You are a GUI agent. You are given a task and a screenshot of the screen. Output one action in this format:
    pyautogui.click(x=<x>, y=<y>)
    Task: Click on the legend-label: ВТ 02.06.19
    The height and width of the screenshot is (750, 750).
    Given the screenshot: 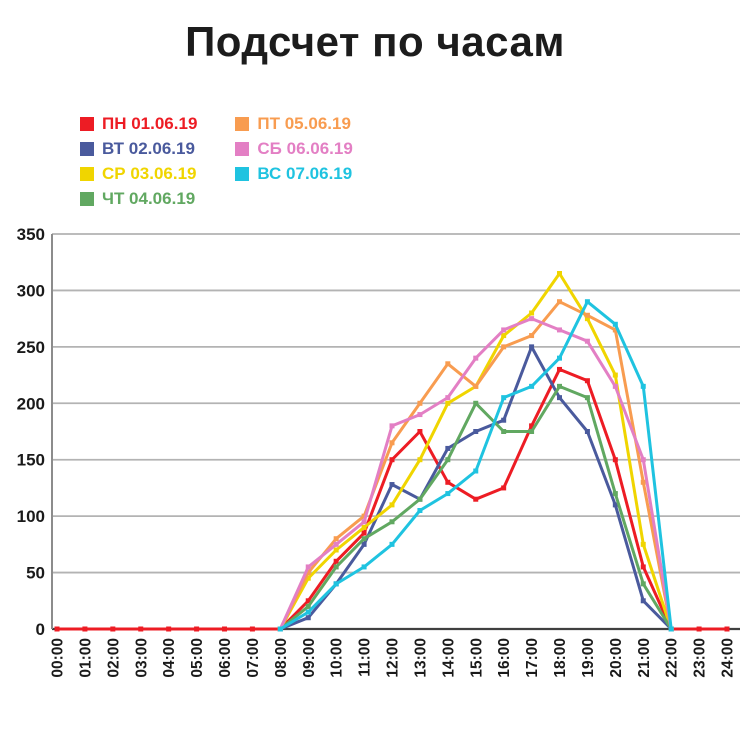 What is the action you would take?
    pyautogui.click(x=148, y=148)
    